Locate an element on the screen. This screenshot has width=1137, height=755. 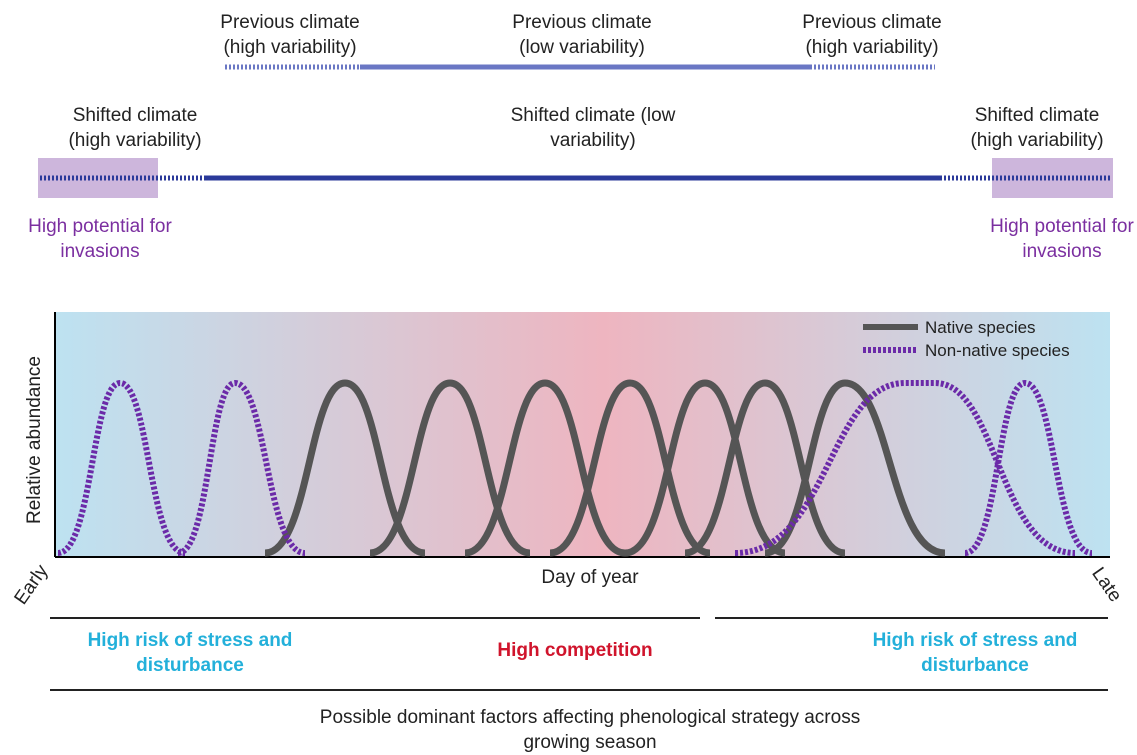
x-end-label: Late is located at coordinates (1106, 585).